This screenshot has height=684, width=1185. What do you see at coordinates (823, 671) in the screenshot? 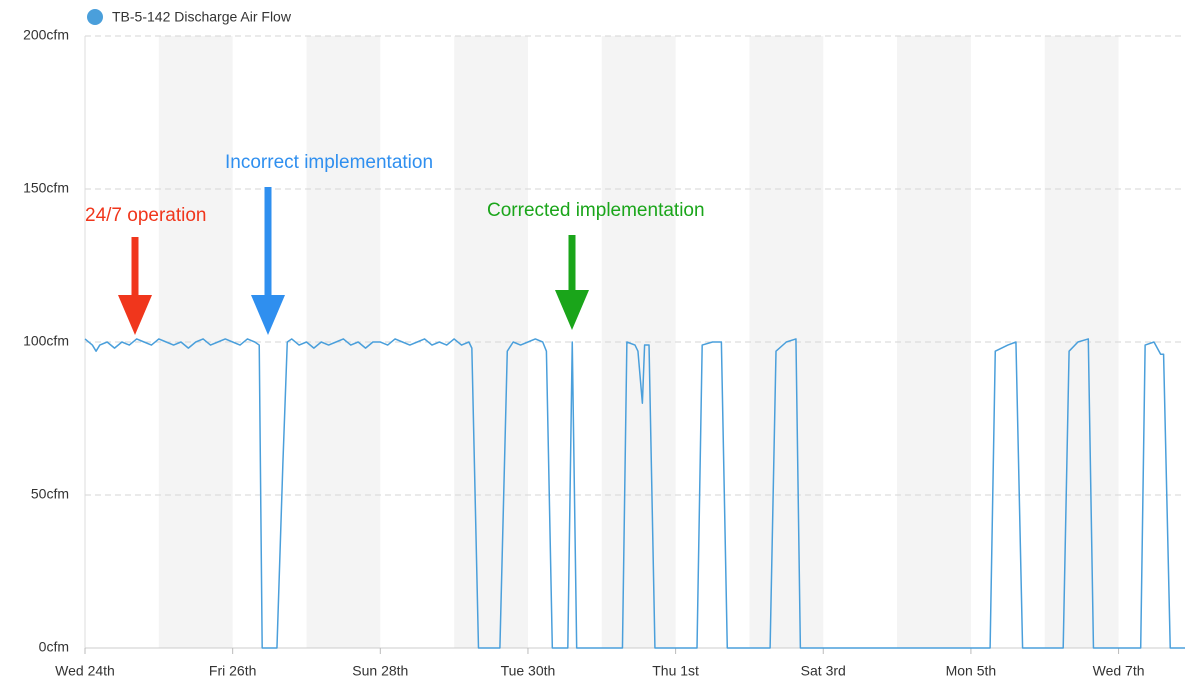
I see `x-tick-label: Sat 3rd` at bounding box center [823, 671].